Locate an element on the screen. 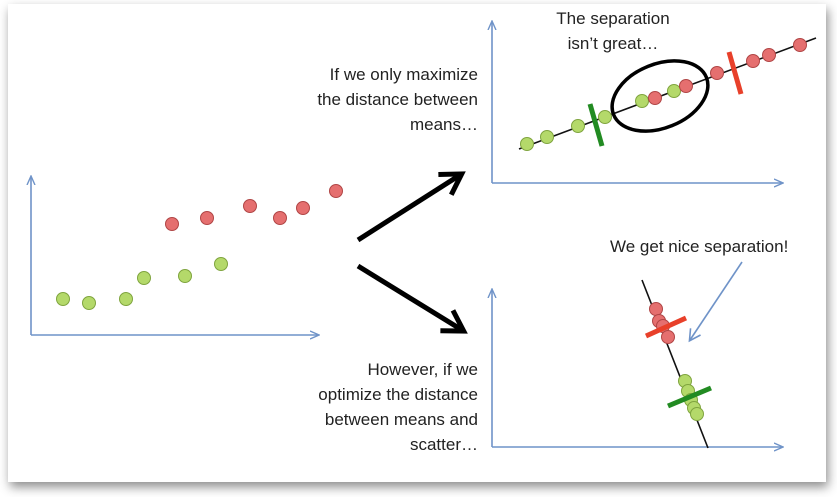 The image size is (837, 497). left-plot is located at coordinates (187, 256).